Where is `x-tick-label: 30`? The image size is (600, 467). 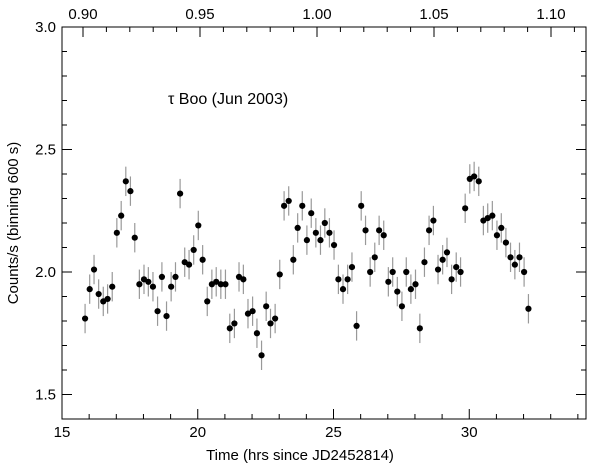 x-tick-label: 30 is located at coordinates (469, 432).